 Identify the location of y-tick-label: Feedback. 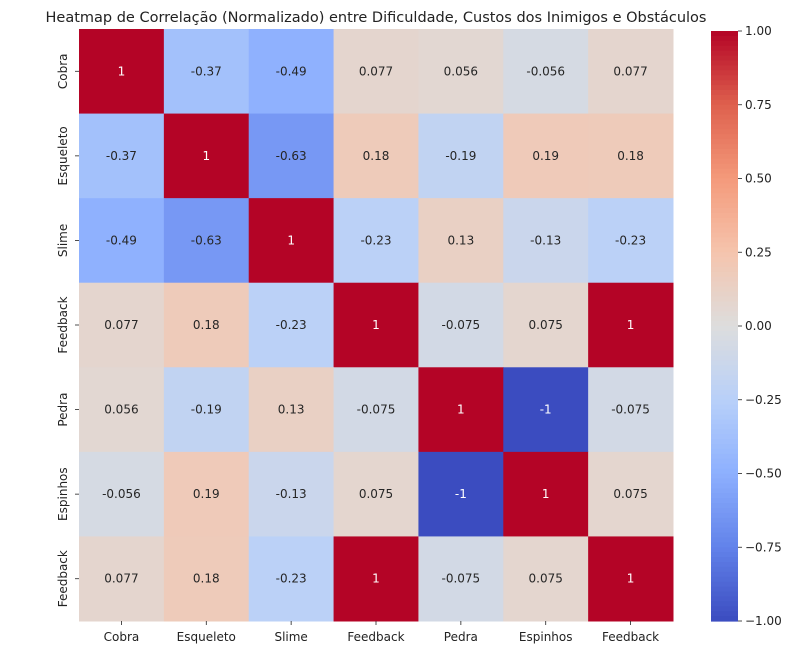
(63, 578).